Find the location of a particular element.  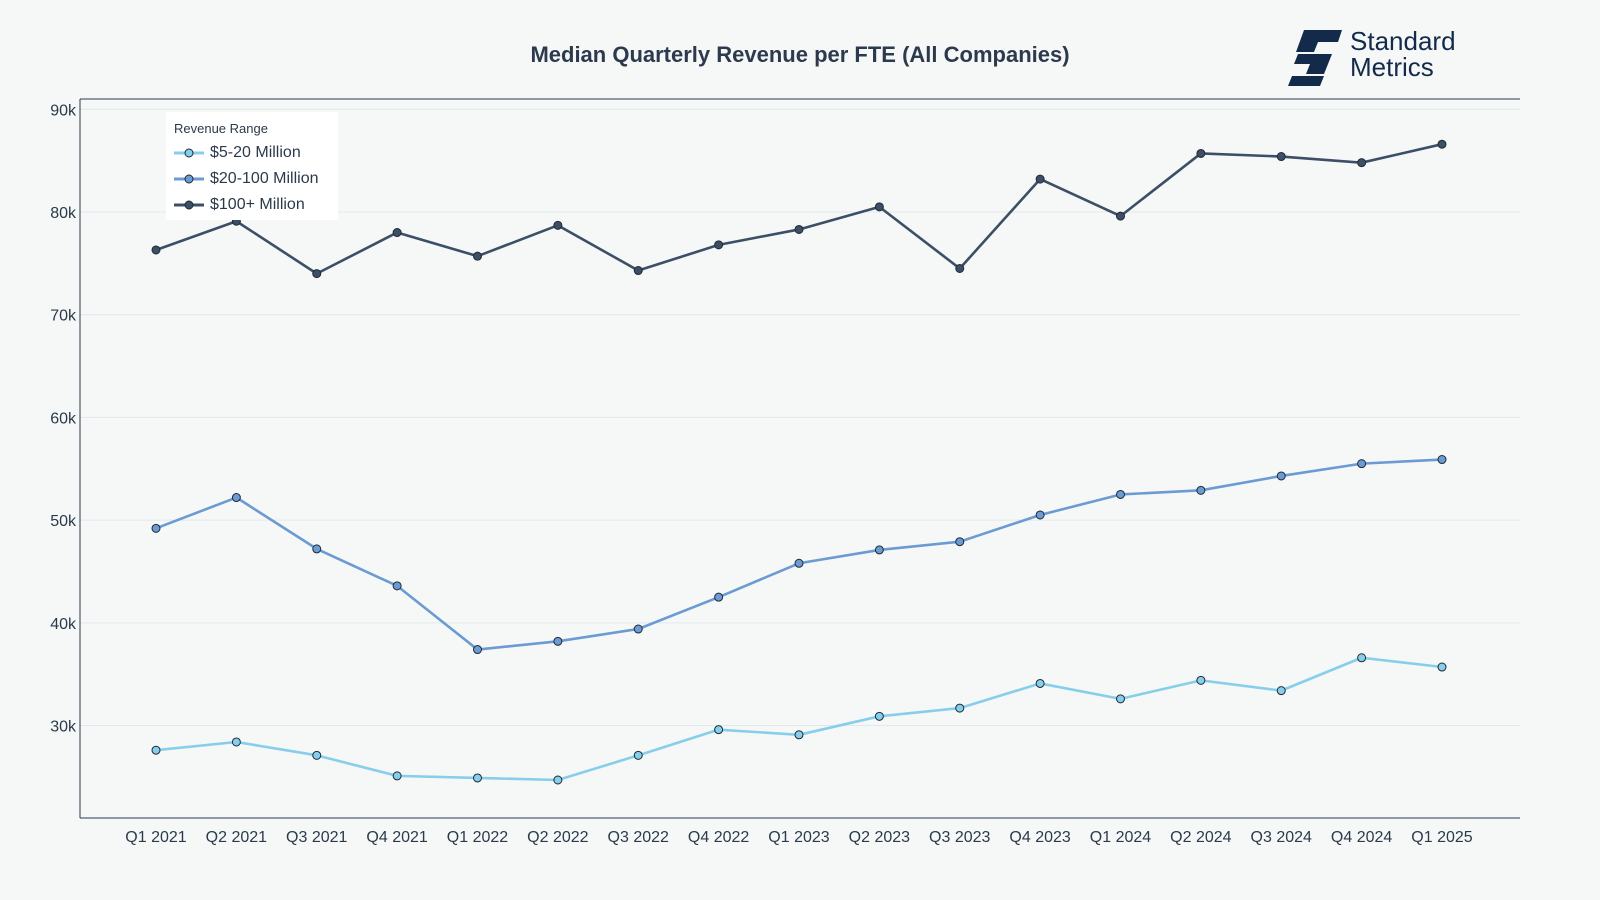

x-tick-label: Q4 2022 is located at coordinates (718, 837).